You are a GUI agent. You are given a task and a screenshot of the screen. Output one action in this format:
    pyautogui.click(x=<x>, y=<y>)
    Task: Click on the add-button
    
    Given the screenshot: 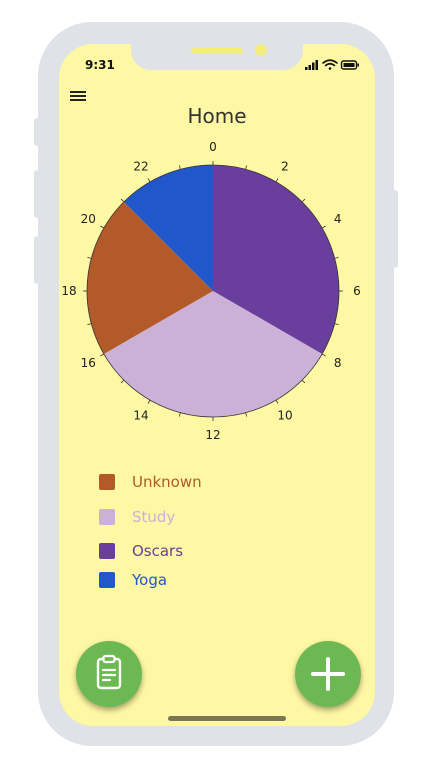 What is the action you would take?
    pyautogui.click(x=328, y=674)
    